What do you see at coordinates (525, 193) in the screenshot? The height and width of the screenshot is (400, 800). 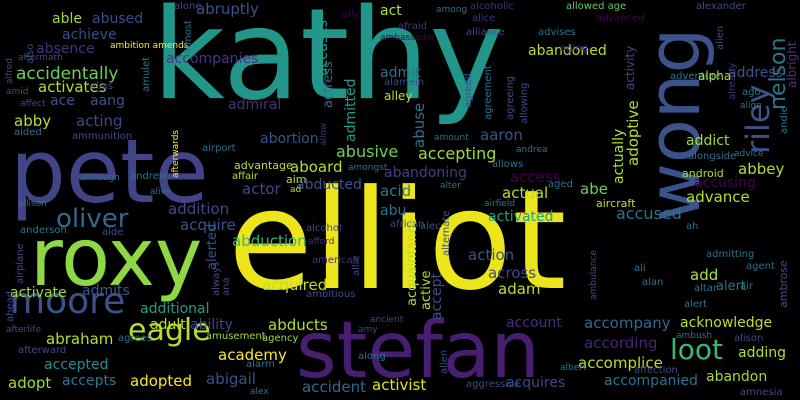 I see `word: actual` at bounding box center [525, 193].